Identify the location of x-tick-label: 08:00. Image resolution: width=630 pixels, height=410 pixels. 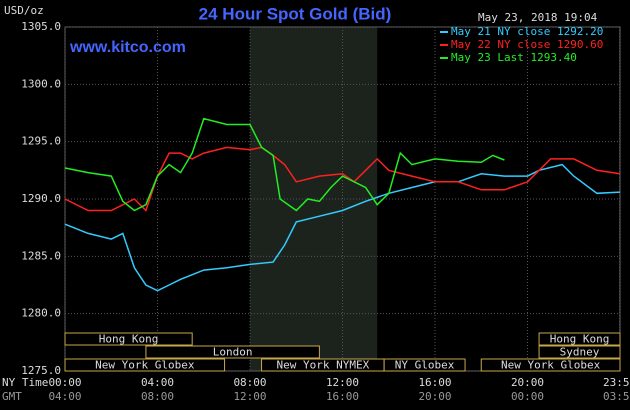
(249, 382).